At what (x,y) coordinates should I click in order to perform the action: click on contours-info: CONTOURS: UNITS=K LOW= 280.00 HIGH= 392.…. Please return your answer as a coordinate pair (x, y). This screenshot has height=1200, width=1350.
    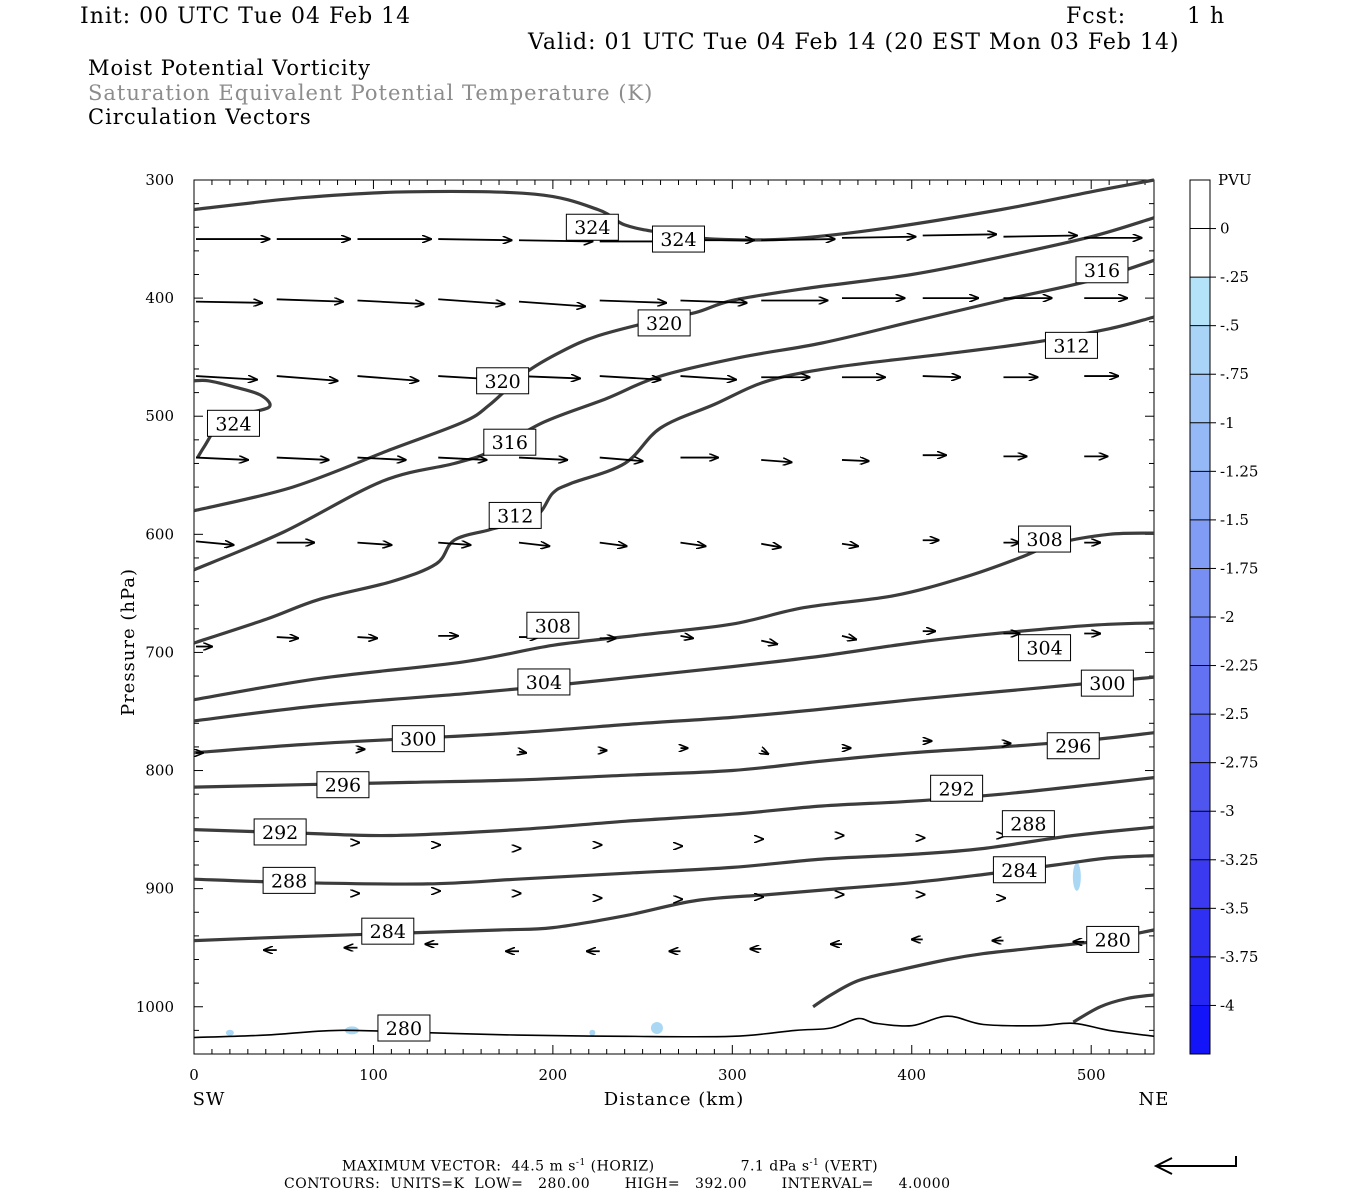
    Looking at the image, I should click on (617, 1184).